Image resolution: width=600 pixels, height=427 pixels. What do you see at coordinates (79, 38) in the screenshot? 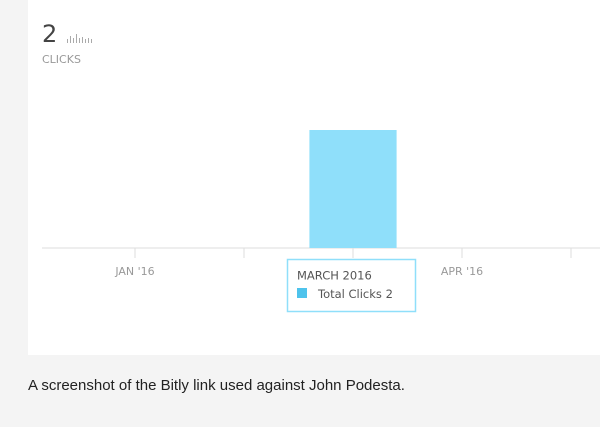
I see `clicks-icon` at bounding box center [79, 38].